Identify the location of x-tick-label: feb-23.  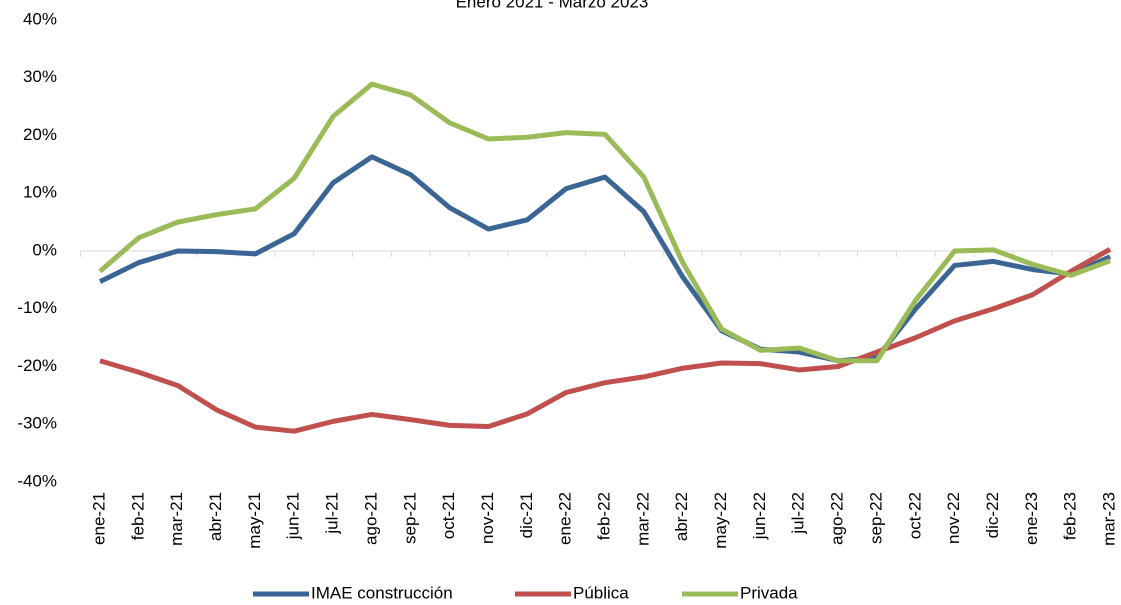
(1070, 516).